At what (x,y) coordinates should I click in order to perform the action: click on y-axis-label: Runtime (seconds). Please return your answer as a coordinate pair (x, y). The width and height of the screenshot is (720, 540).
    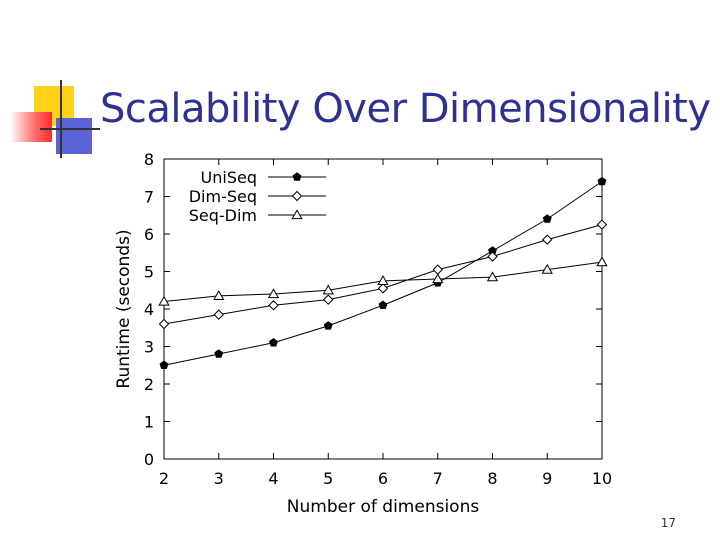
    Looking at the image, I should click on (124, 308).